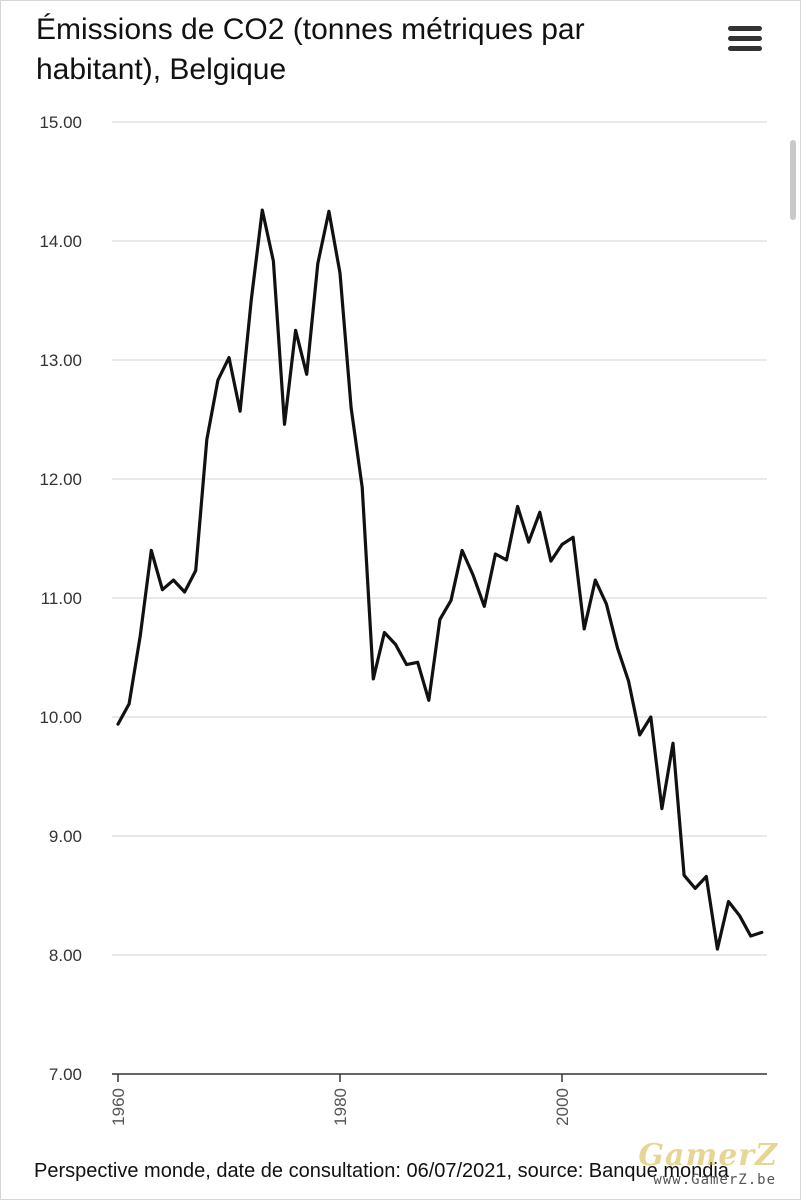  What do you see at coordinates (65, 1074) in the screenshot?
I see `y-tick-label: 7.00` at bounding box center [65, 1074].